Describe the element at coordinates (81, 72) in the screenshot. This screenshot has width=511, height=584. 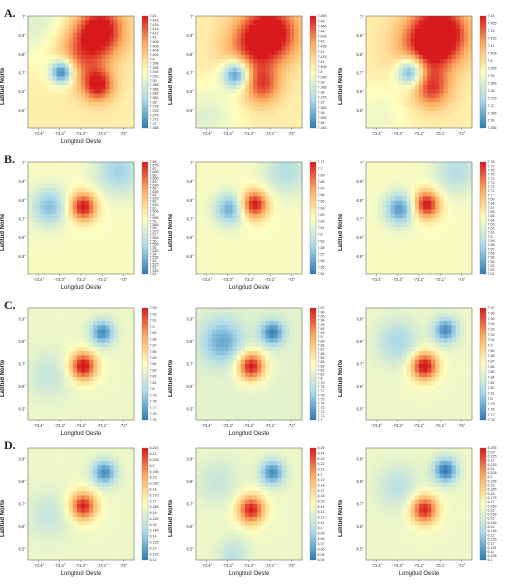
I see `heatmap-cells` at that location.